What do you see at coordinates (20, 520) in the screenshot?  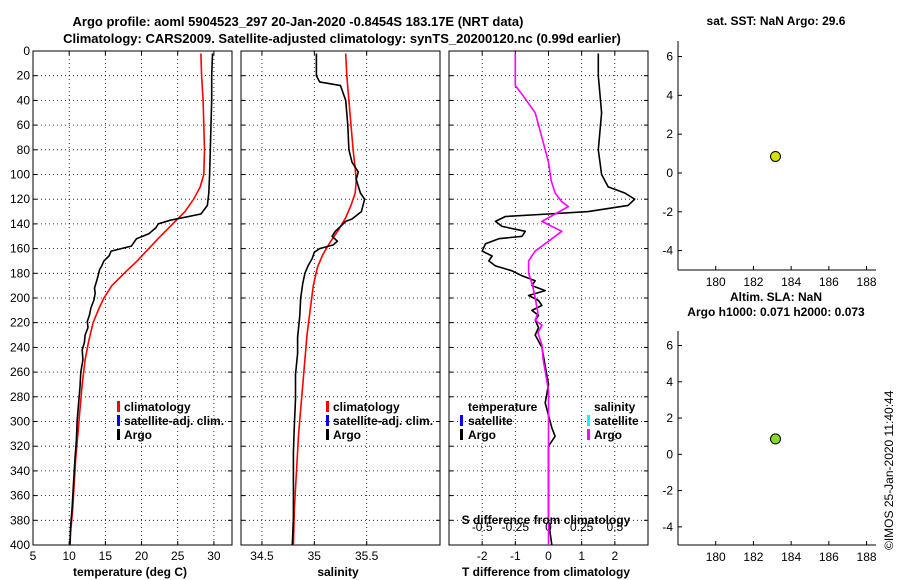 I see `y-tick-label: 380` at bounding box center [20, 520].